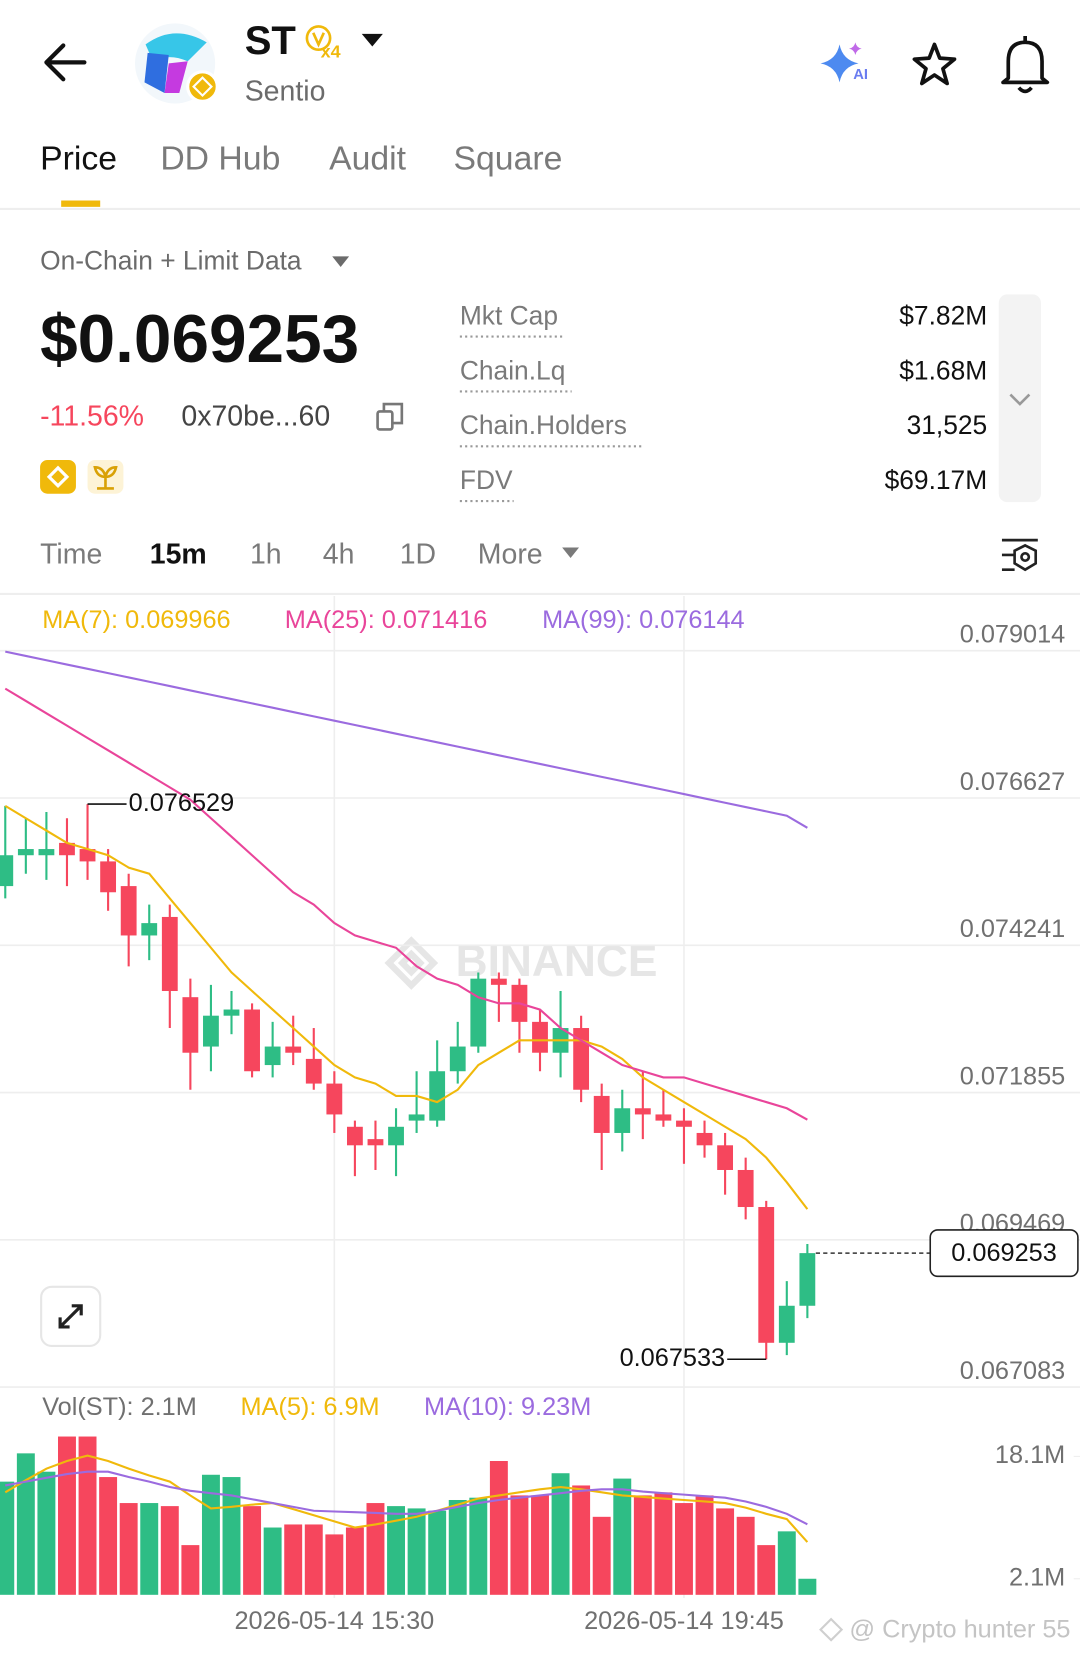 This screenshot has width=1080, height=1654. What do you see at coordinates (368, 158) in the screenshot?
I see `tab: Audit` at bounding box center [368, 158].